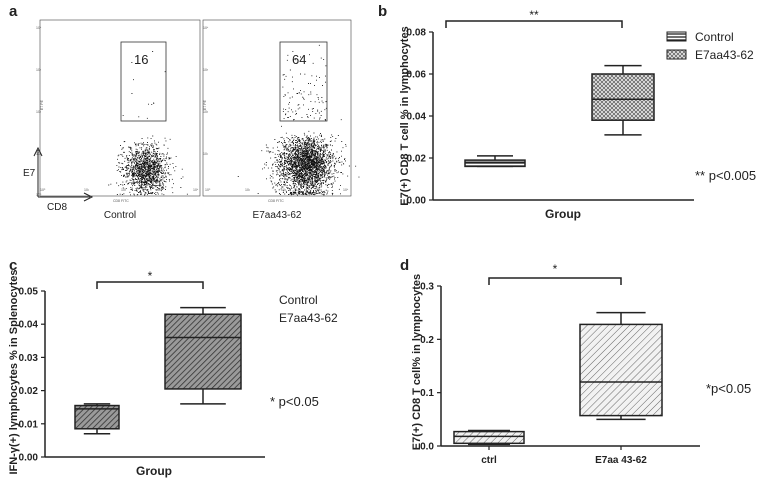 This screenshot has width=784, height=486. I want to click on y-tick-label: 0.2, so click(427, 340).